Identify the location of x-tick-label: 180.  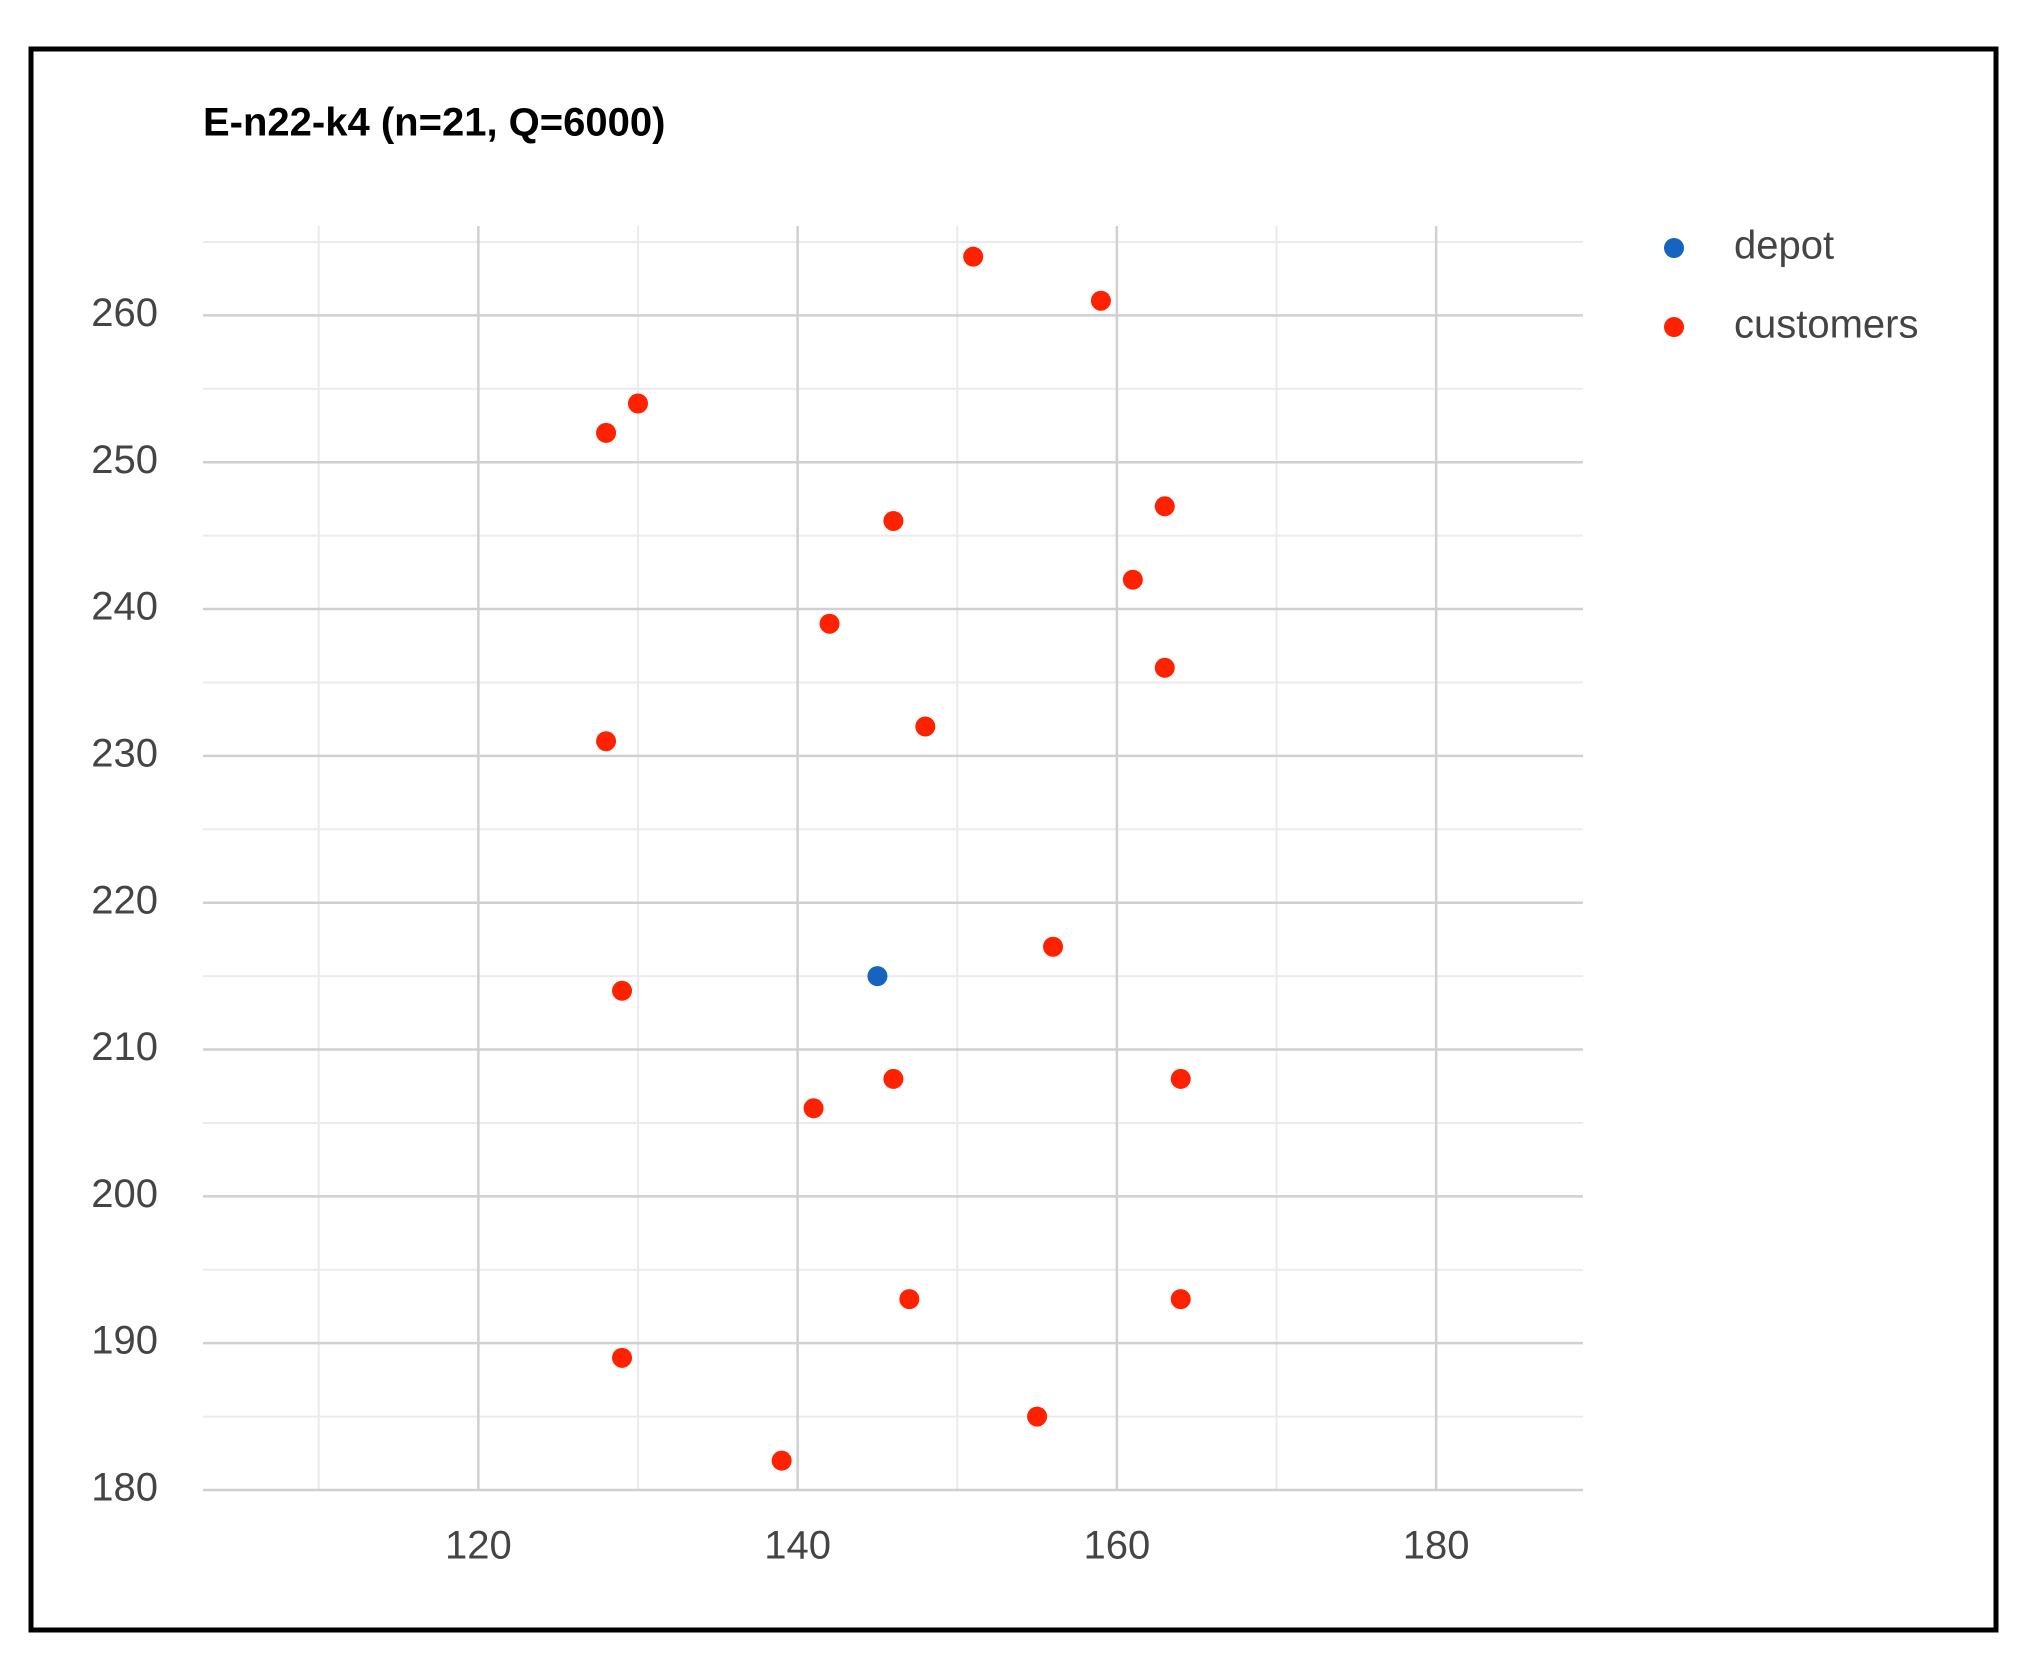
(1436, 1546).